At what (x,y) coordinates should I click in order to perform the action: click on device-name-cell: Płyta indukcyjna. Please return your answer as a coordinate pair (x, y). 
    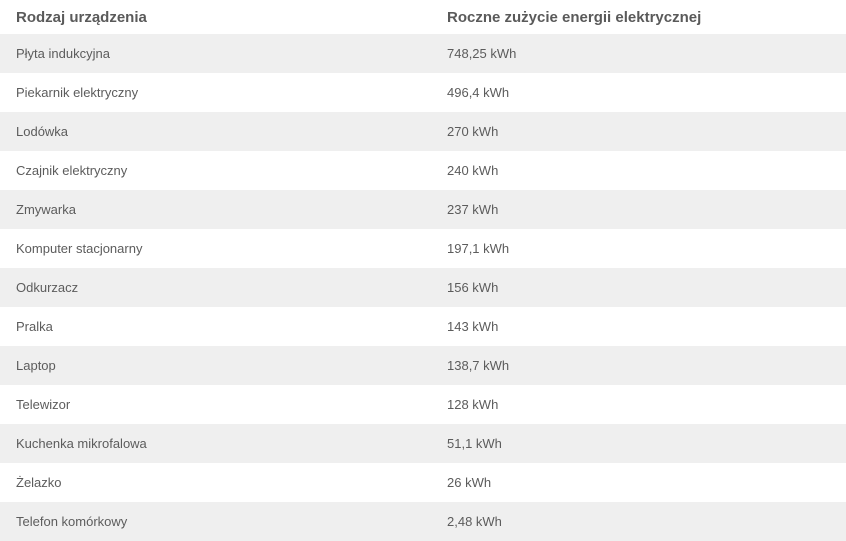
    Looking at the image, I should click on (63, 53).